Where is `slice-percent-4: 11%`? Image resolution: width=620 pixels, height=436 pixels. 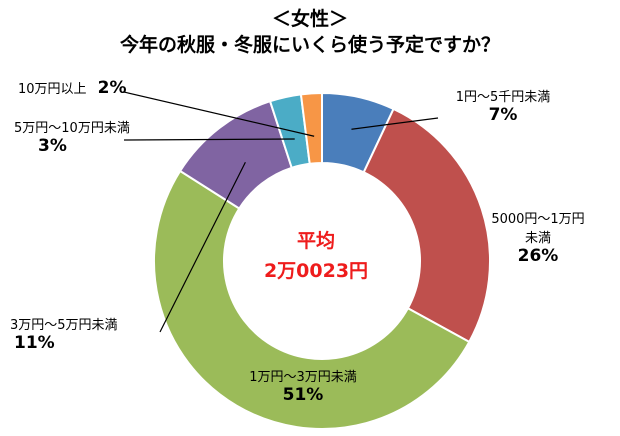 slice-percent-4: 11% is located at coordinates (34, 343).